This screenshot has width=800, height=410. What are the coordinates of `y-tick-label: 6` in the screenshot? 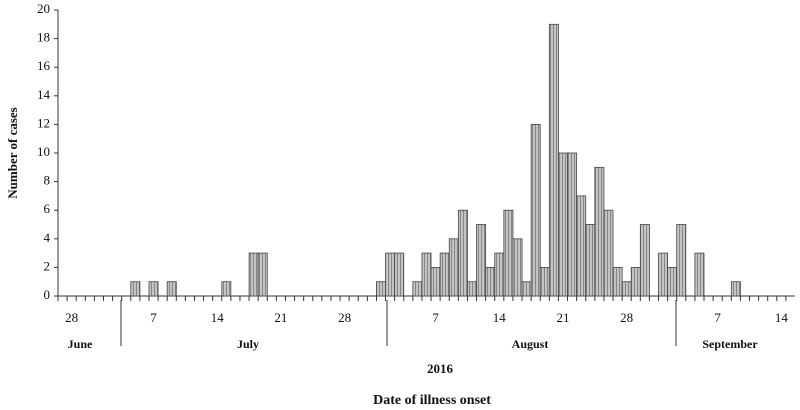 It's located at (47, 208).